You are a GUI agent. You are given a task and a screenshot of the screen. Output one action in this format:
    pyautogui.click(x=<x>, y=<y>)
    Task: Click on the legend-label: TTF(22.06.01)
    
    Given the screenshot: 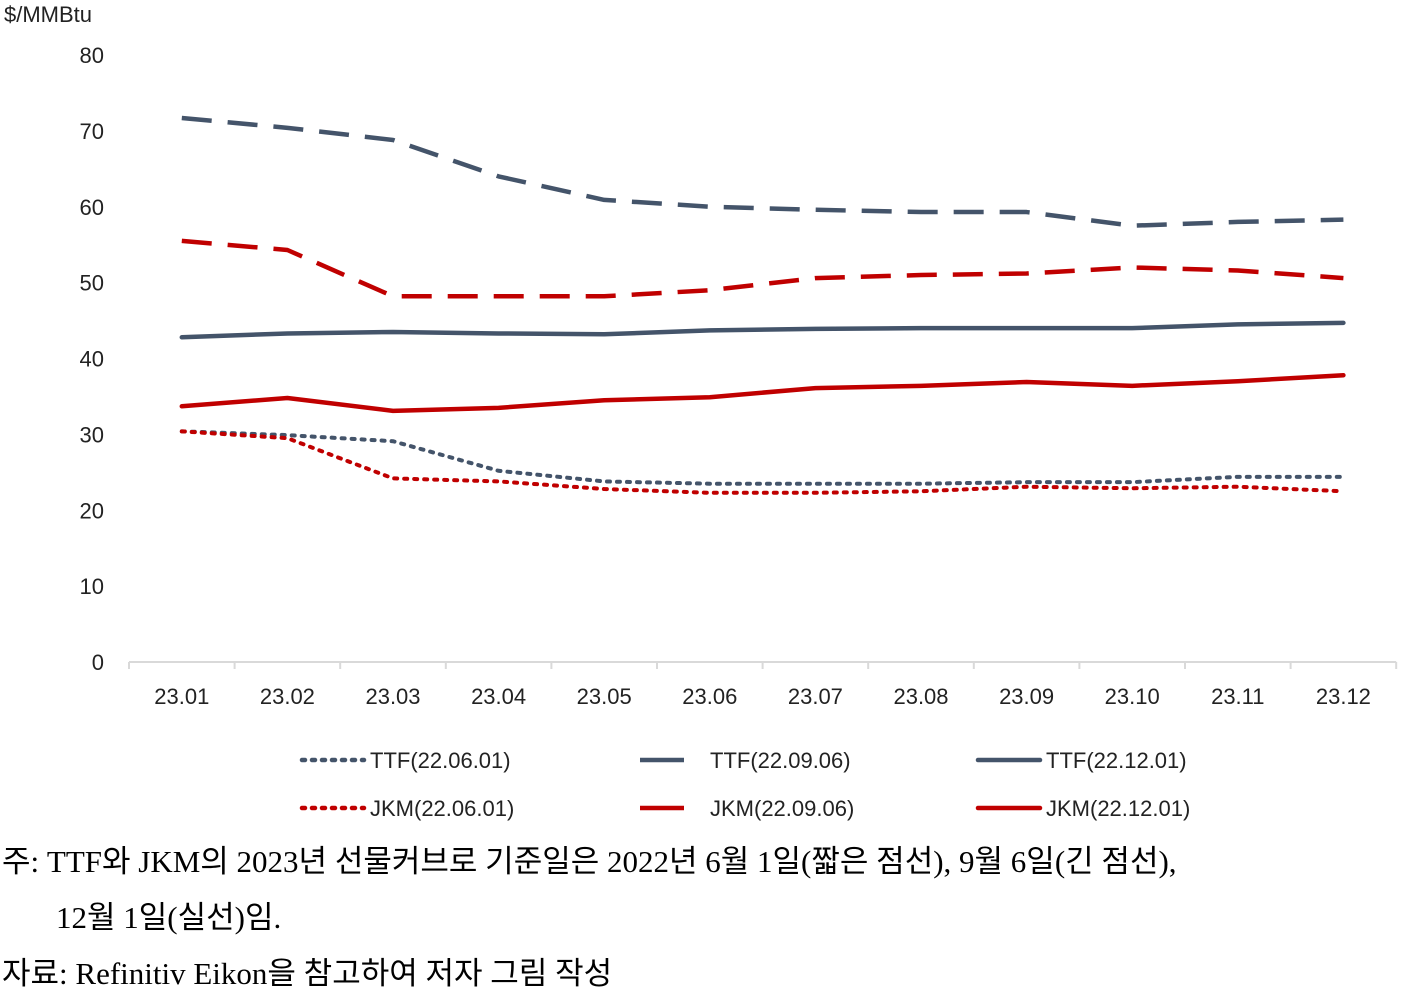 What is the action you would take?
    pyautogui.click(x=440, y=760)
    